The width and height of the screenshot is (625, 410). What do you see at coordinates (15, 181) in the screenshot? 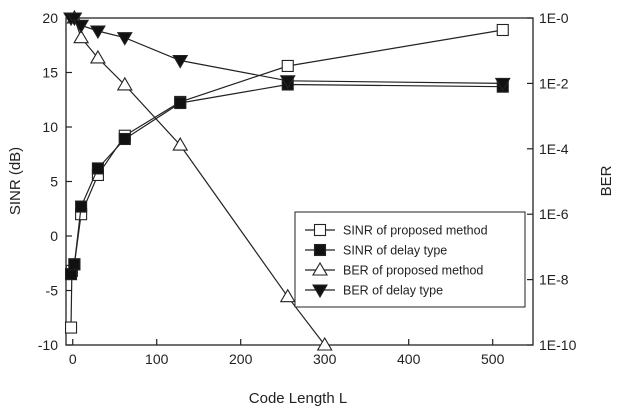
I see `y-axis-left-label: SINR (dB)` at bounding box center [15, 181].